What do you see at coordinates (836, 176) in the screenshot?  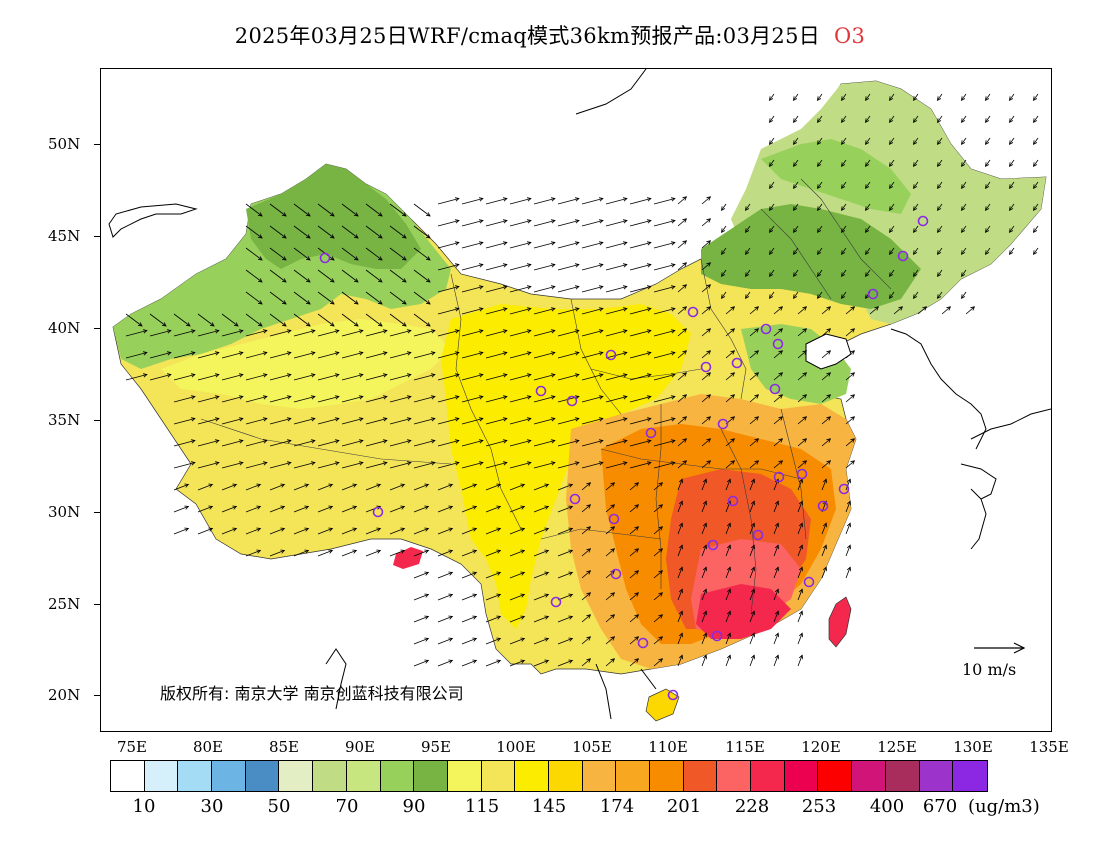 I see `region-green-northeast-mid` at bounding box center [836, 176].